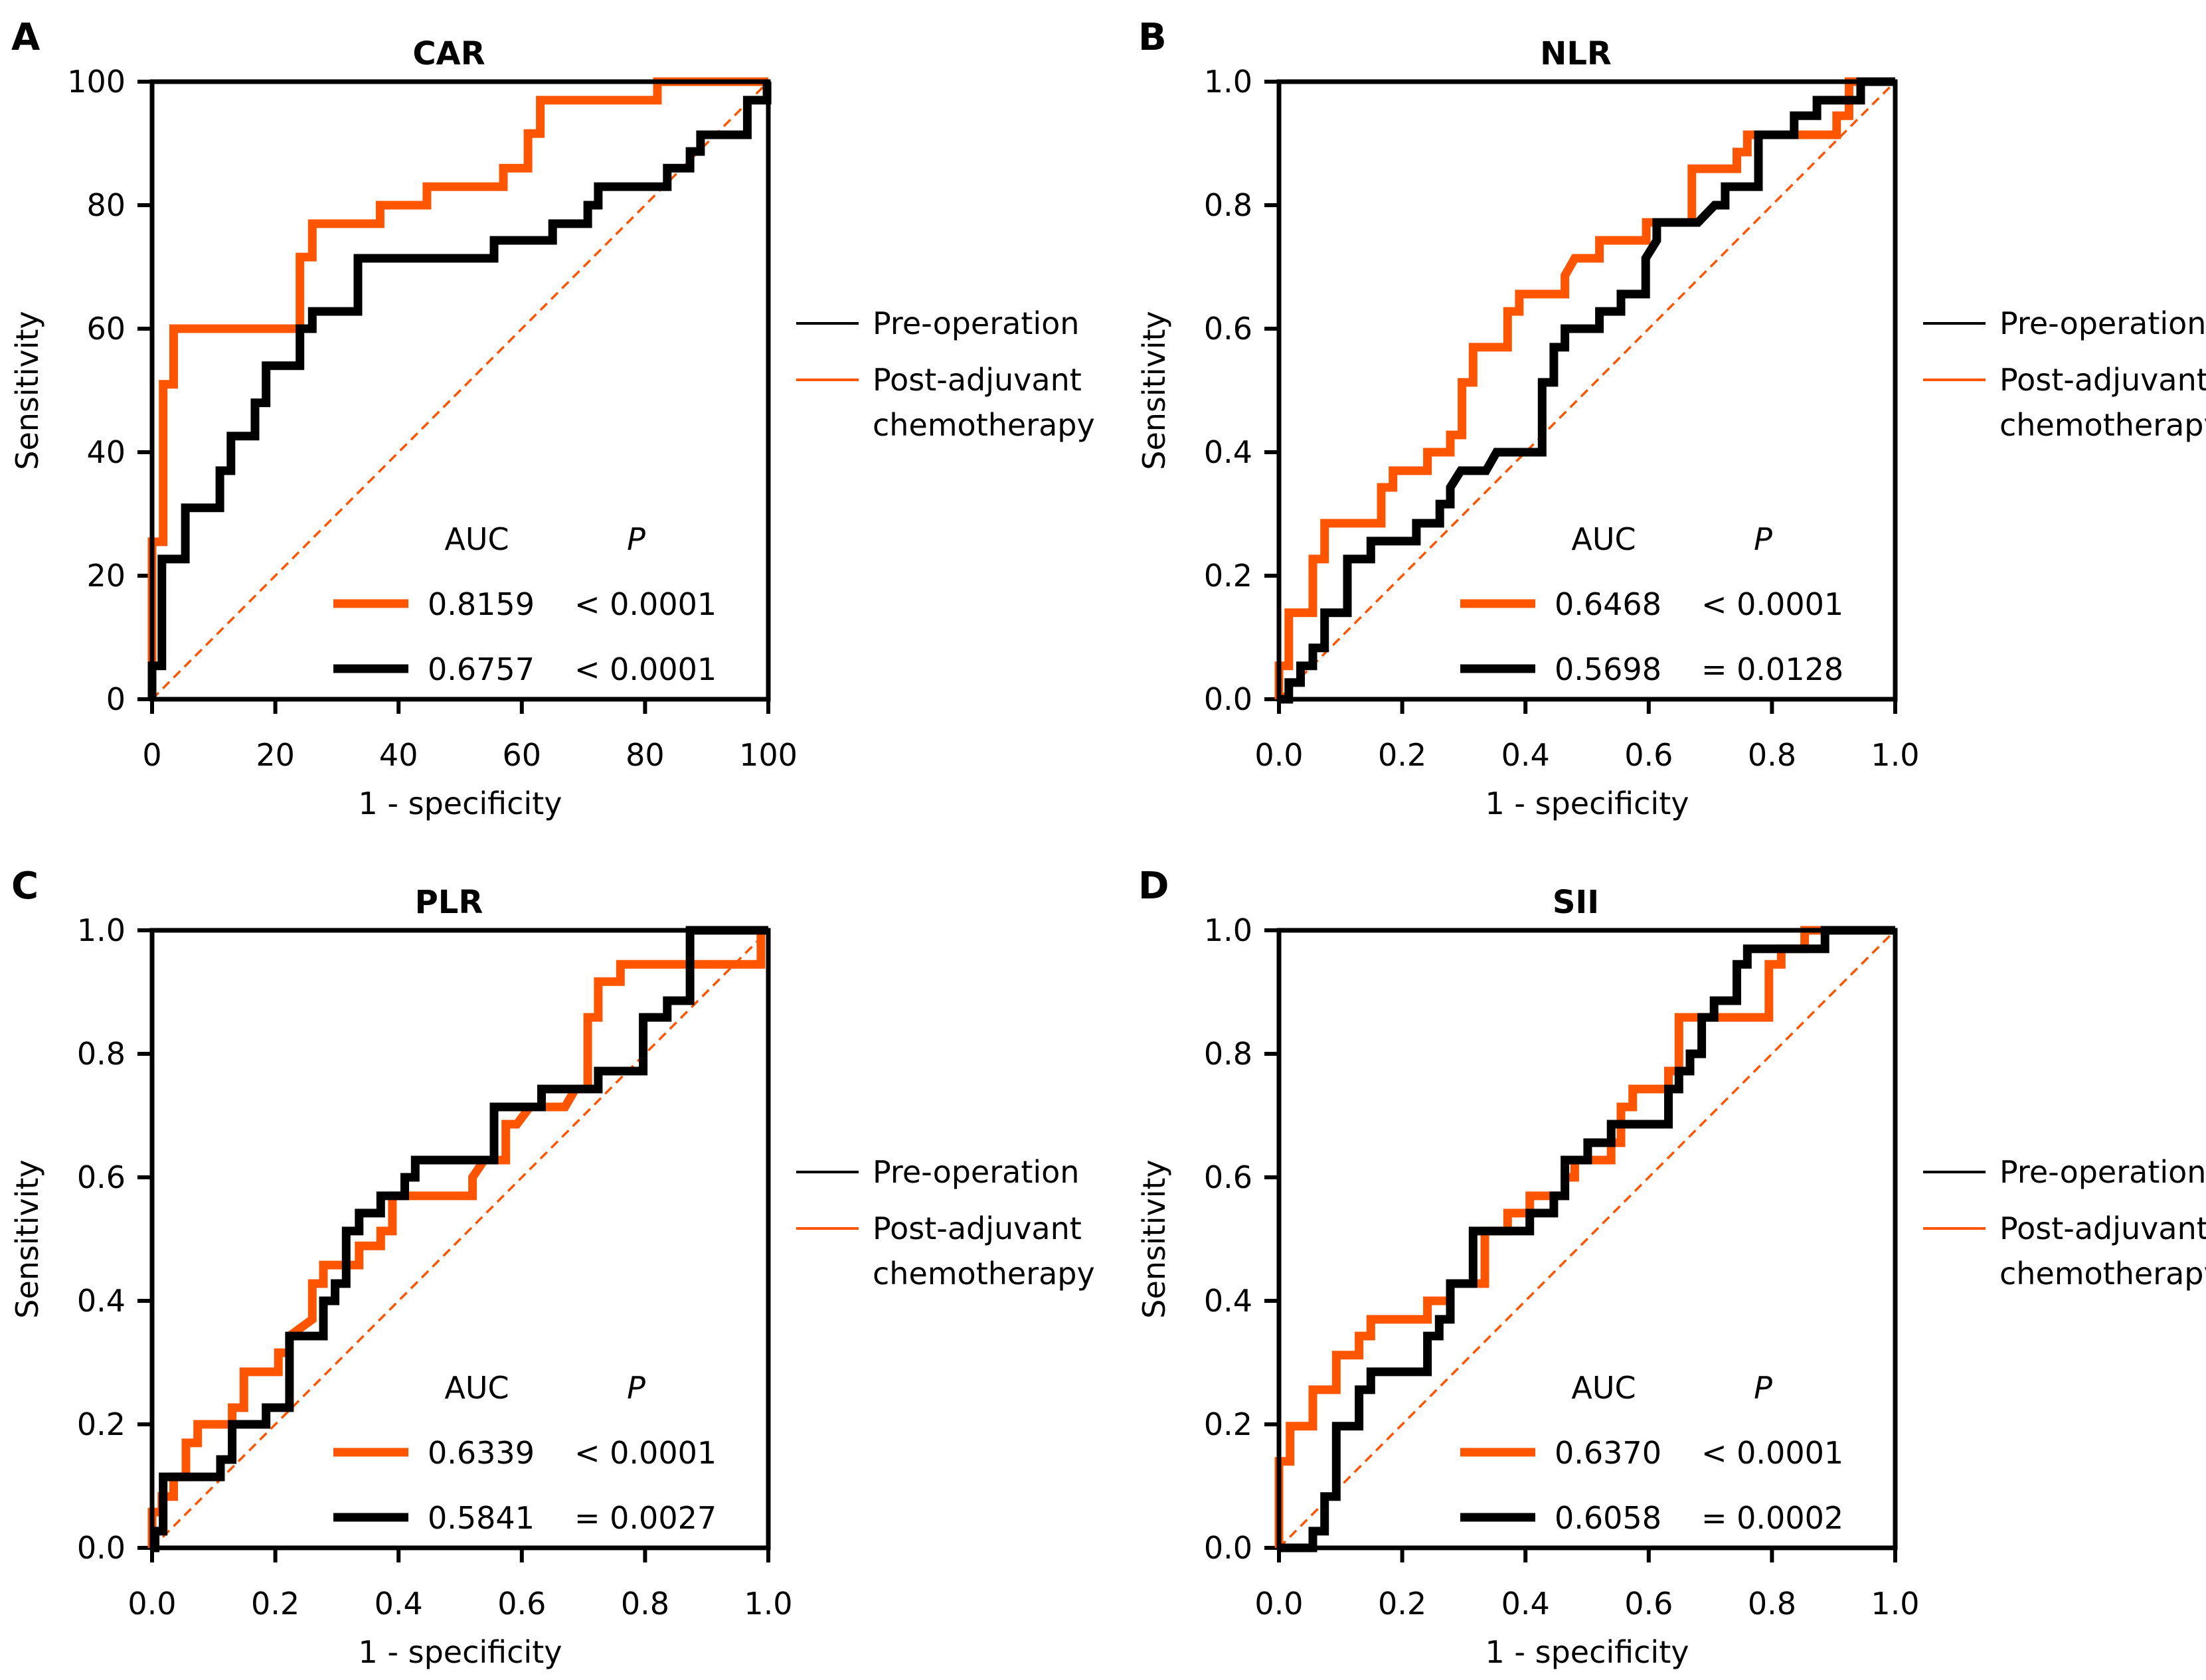 The image size is (2206, 1680). What do you see at coordinates (481, 669) in the screenshot?
I see `auc-value: 0.6757` at bounding box center [481, 669].